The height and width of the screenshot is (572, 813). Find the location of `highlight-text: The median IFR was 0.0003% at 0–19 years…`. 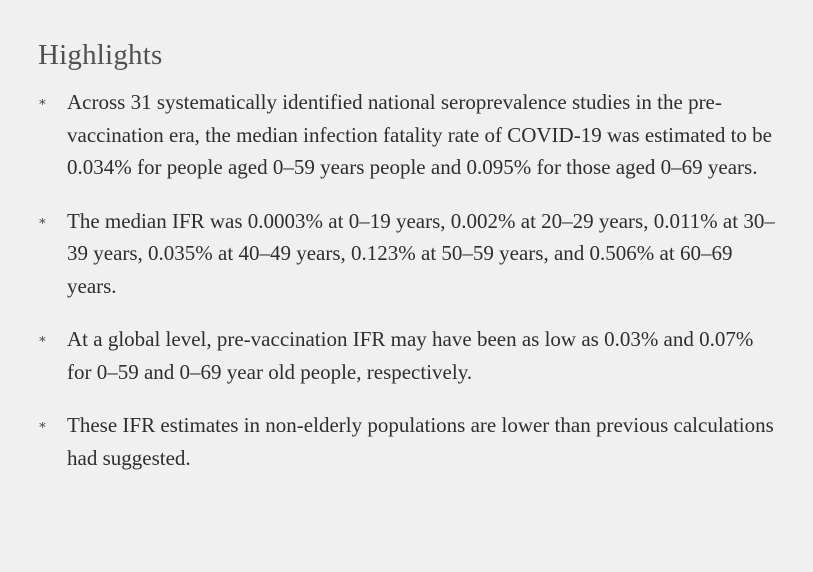

highlight-text: The median IFR was 0.0003% at 0–19 years… is located at coordinates (421, 253).